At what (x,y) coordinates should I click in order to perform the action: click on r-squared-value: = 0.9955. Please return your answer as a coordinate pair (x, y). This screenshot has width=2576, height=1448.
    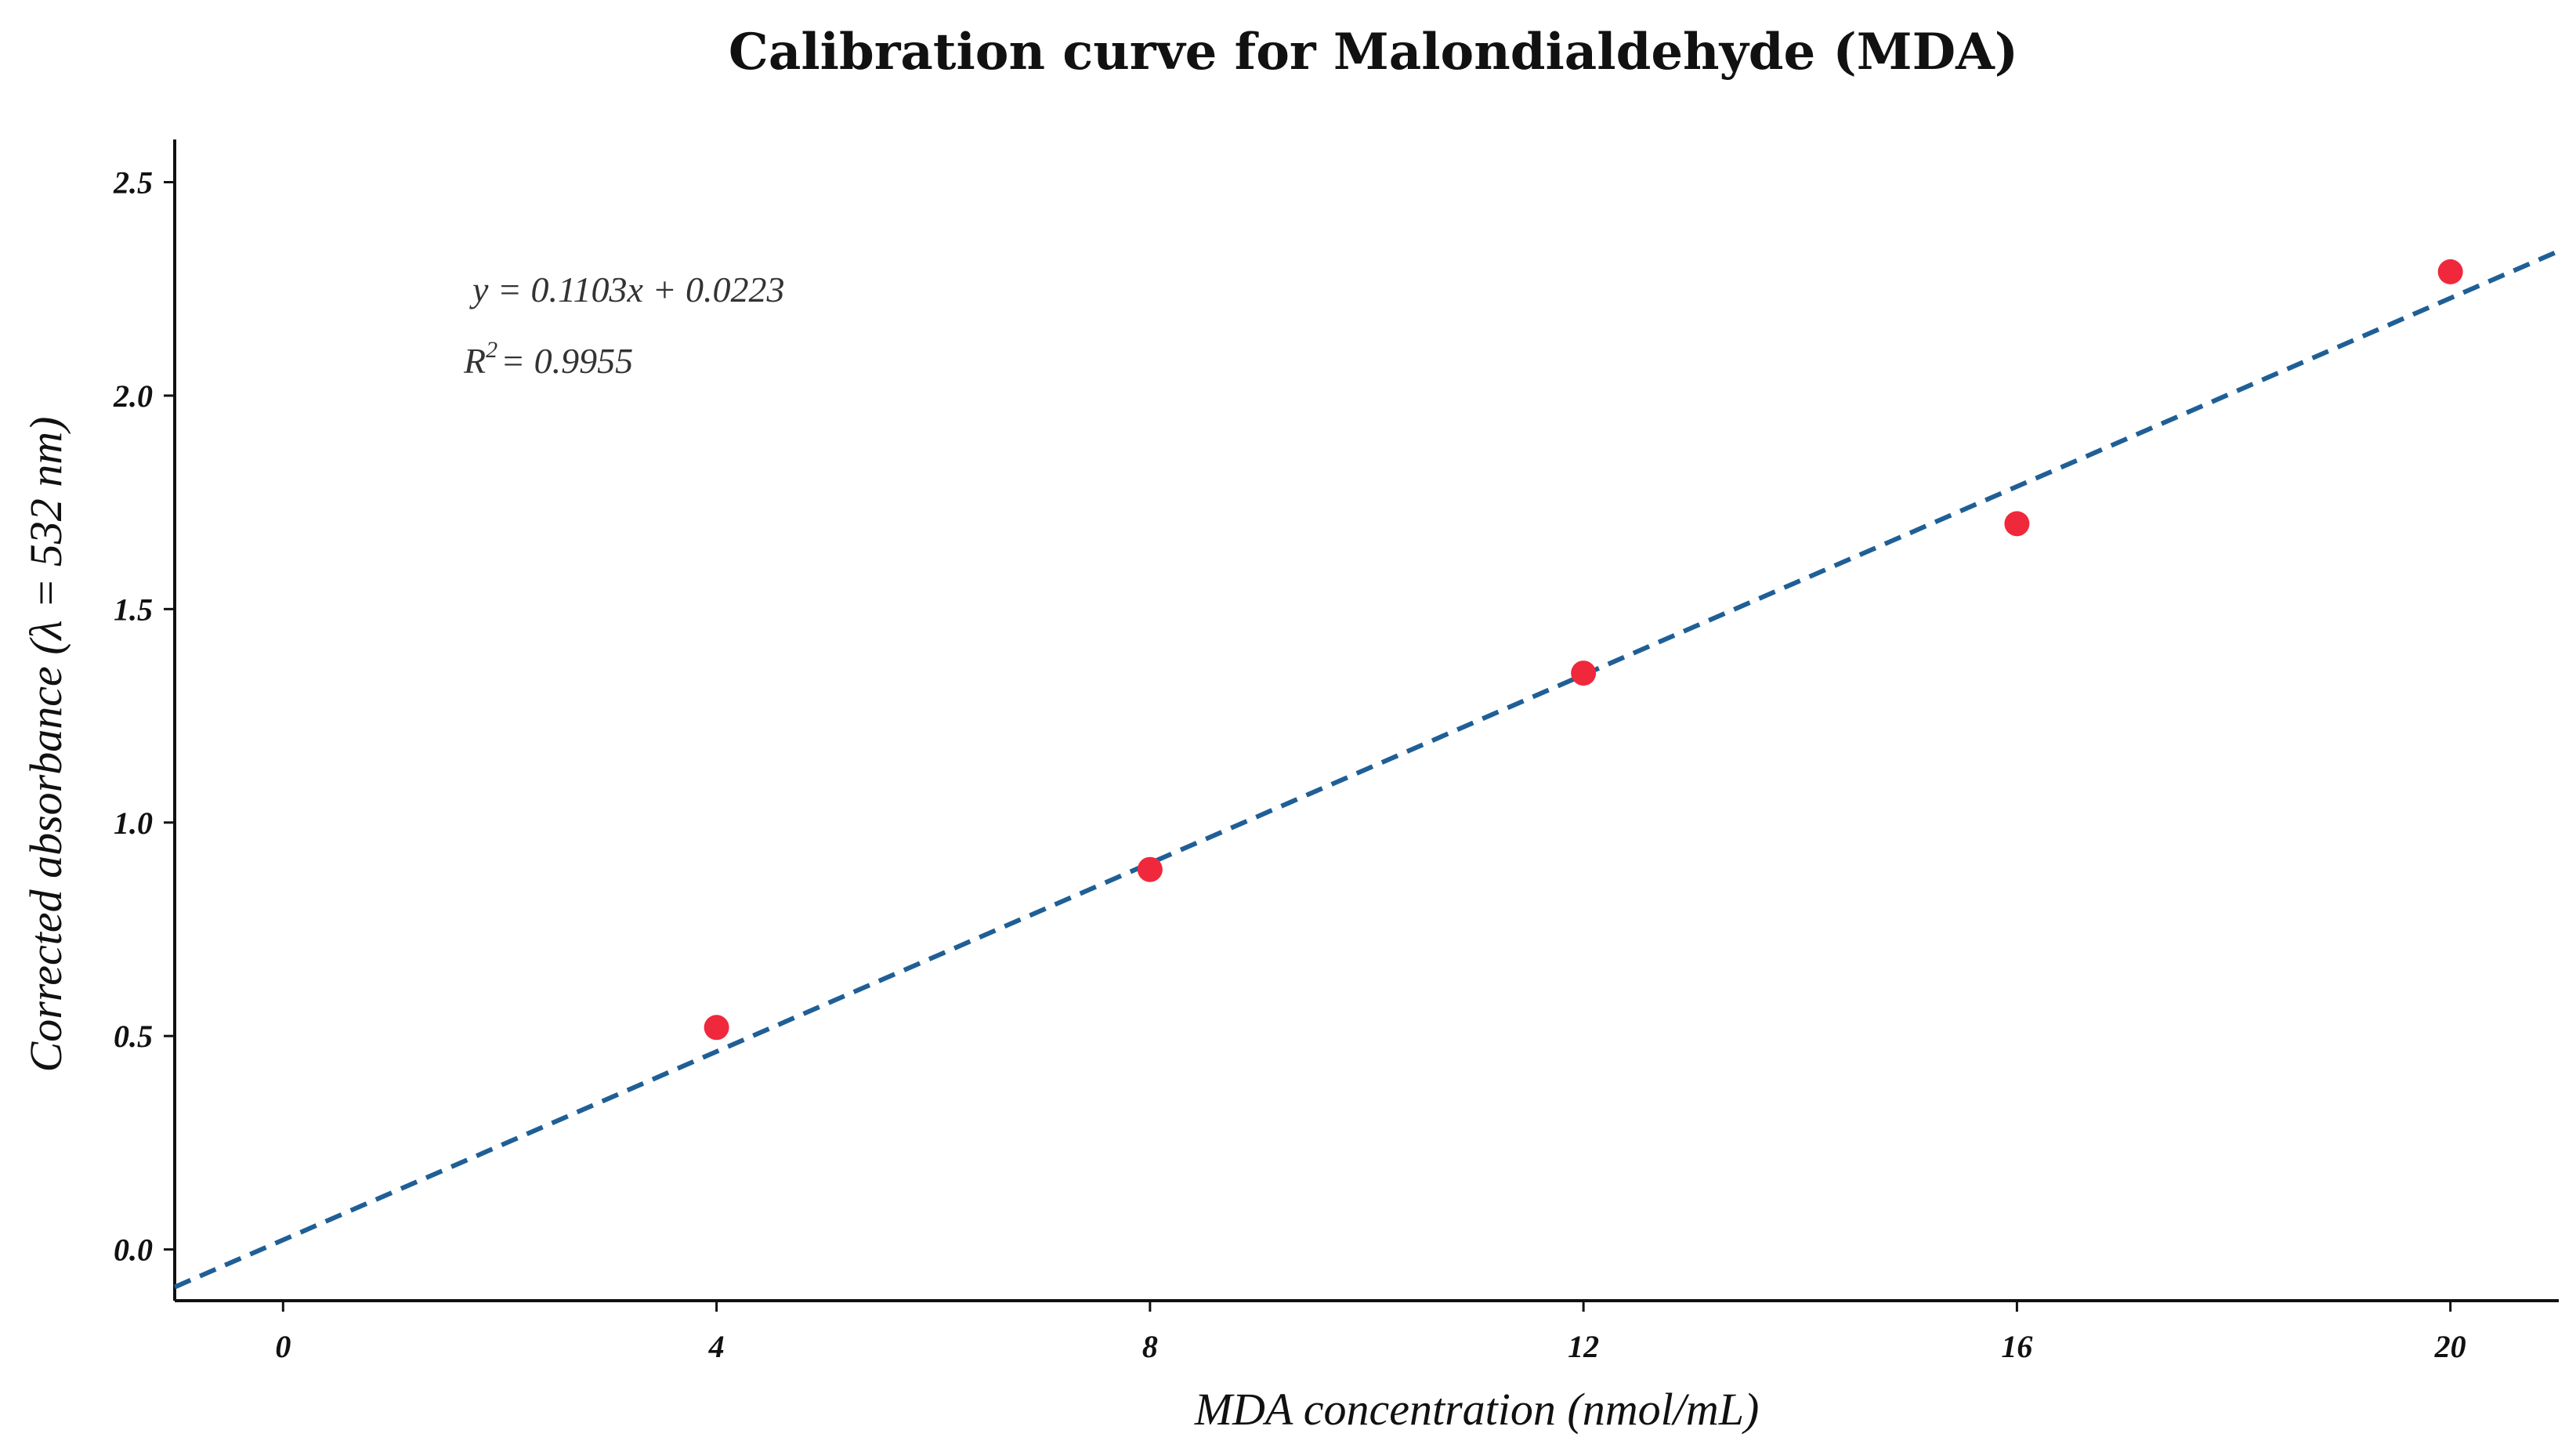
    Looking at the image, I should click on (567, 361).